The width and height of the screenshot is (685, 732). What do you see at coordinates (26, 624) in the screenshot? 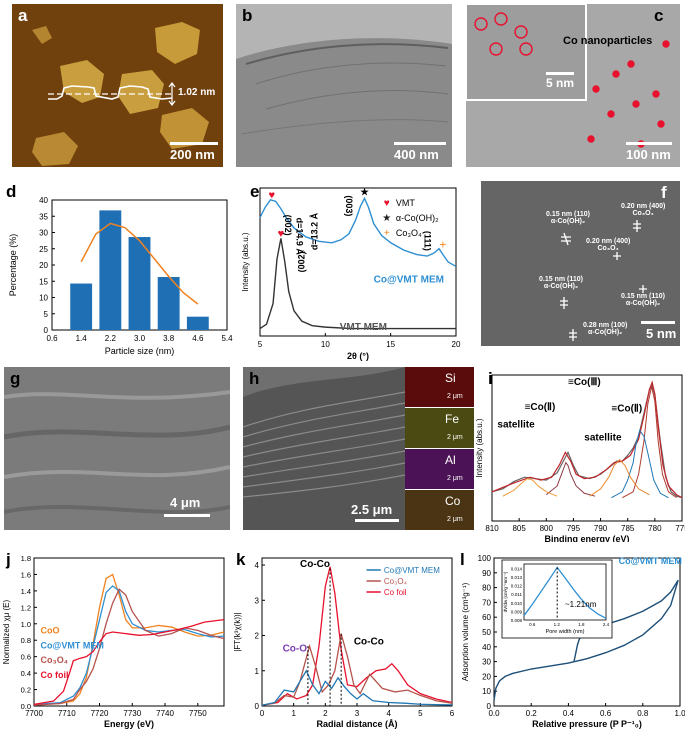
I see `y-tick-label: 1.0` at bounding box center [26, 624].